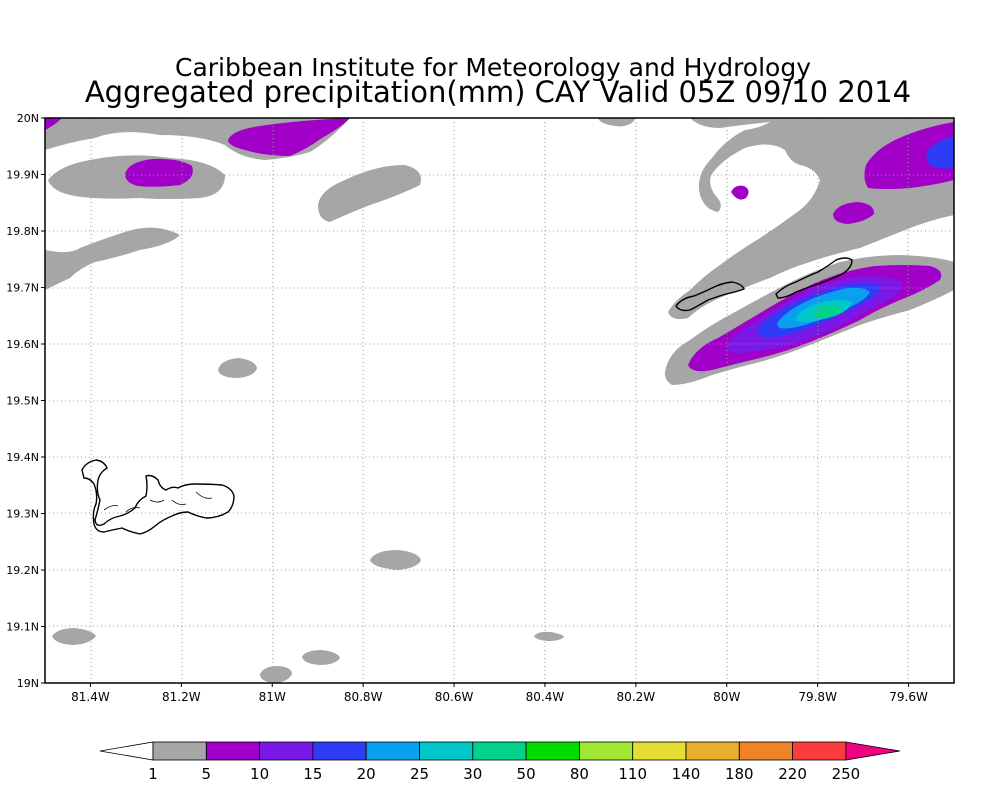 The image size is (1000, 800). I want to click on grand-cayman-detail, so click(158, 502).